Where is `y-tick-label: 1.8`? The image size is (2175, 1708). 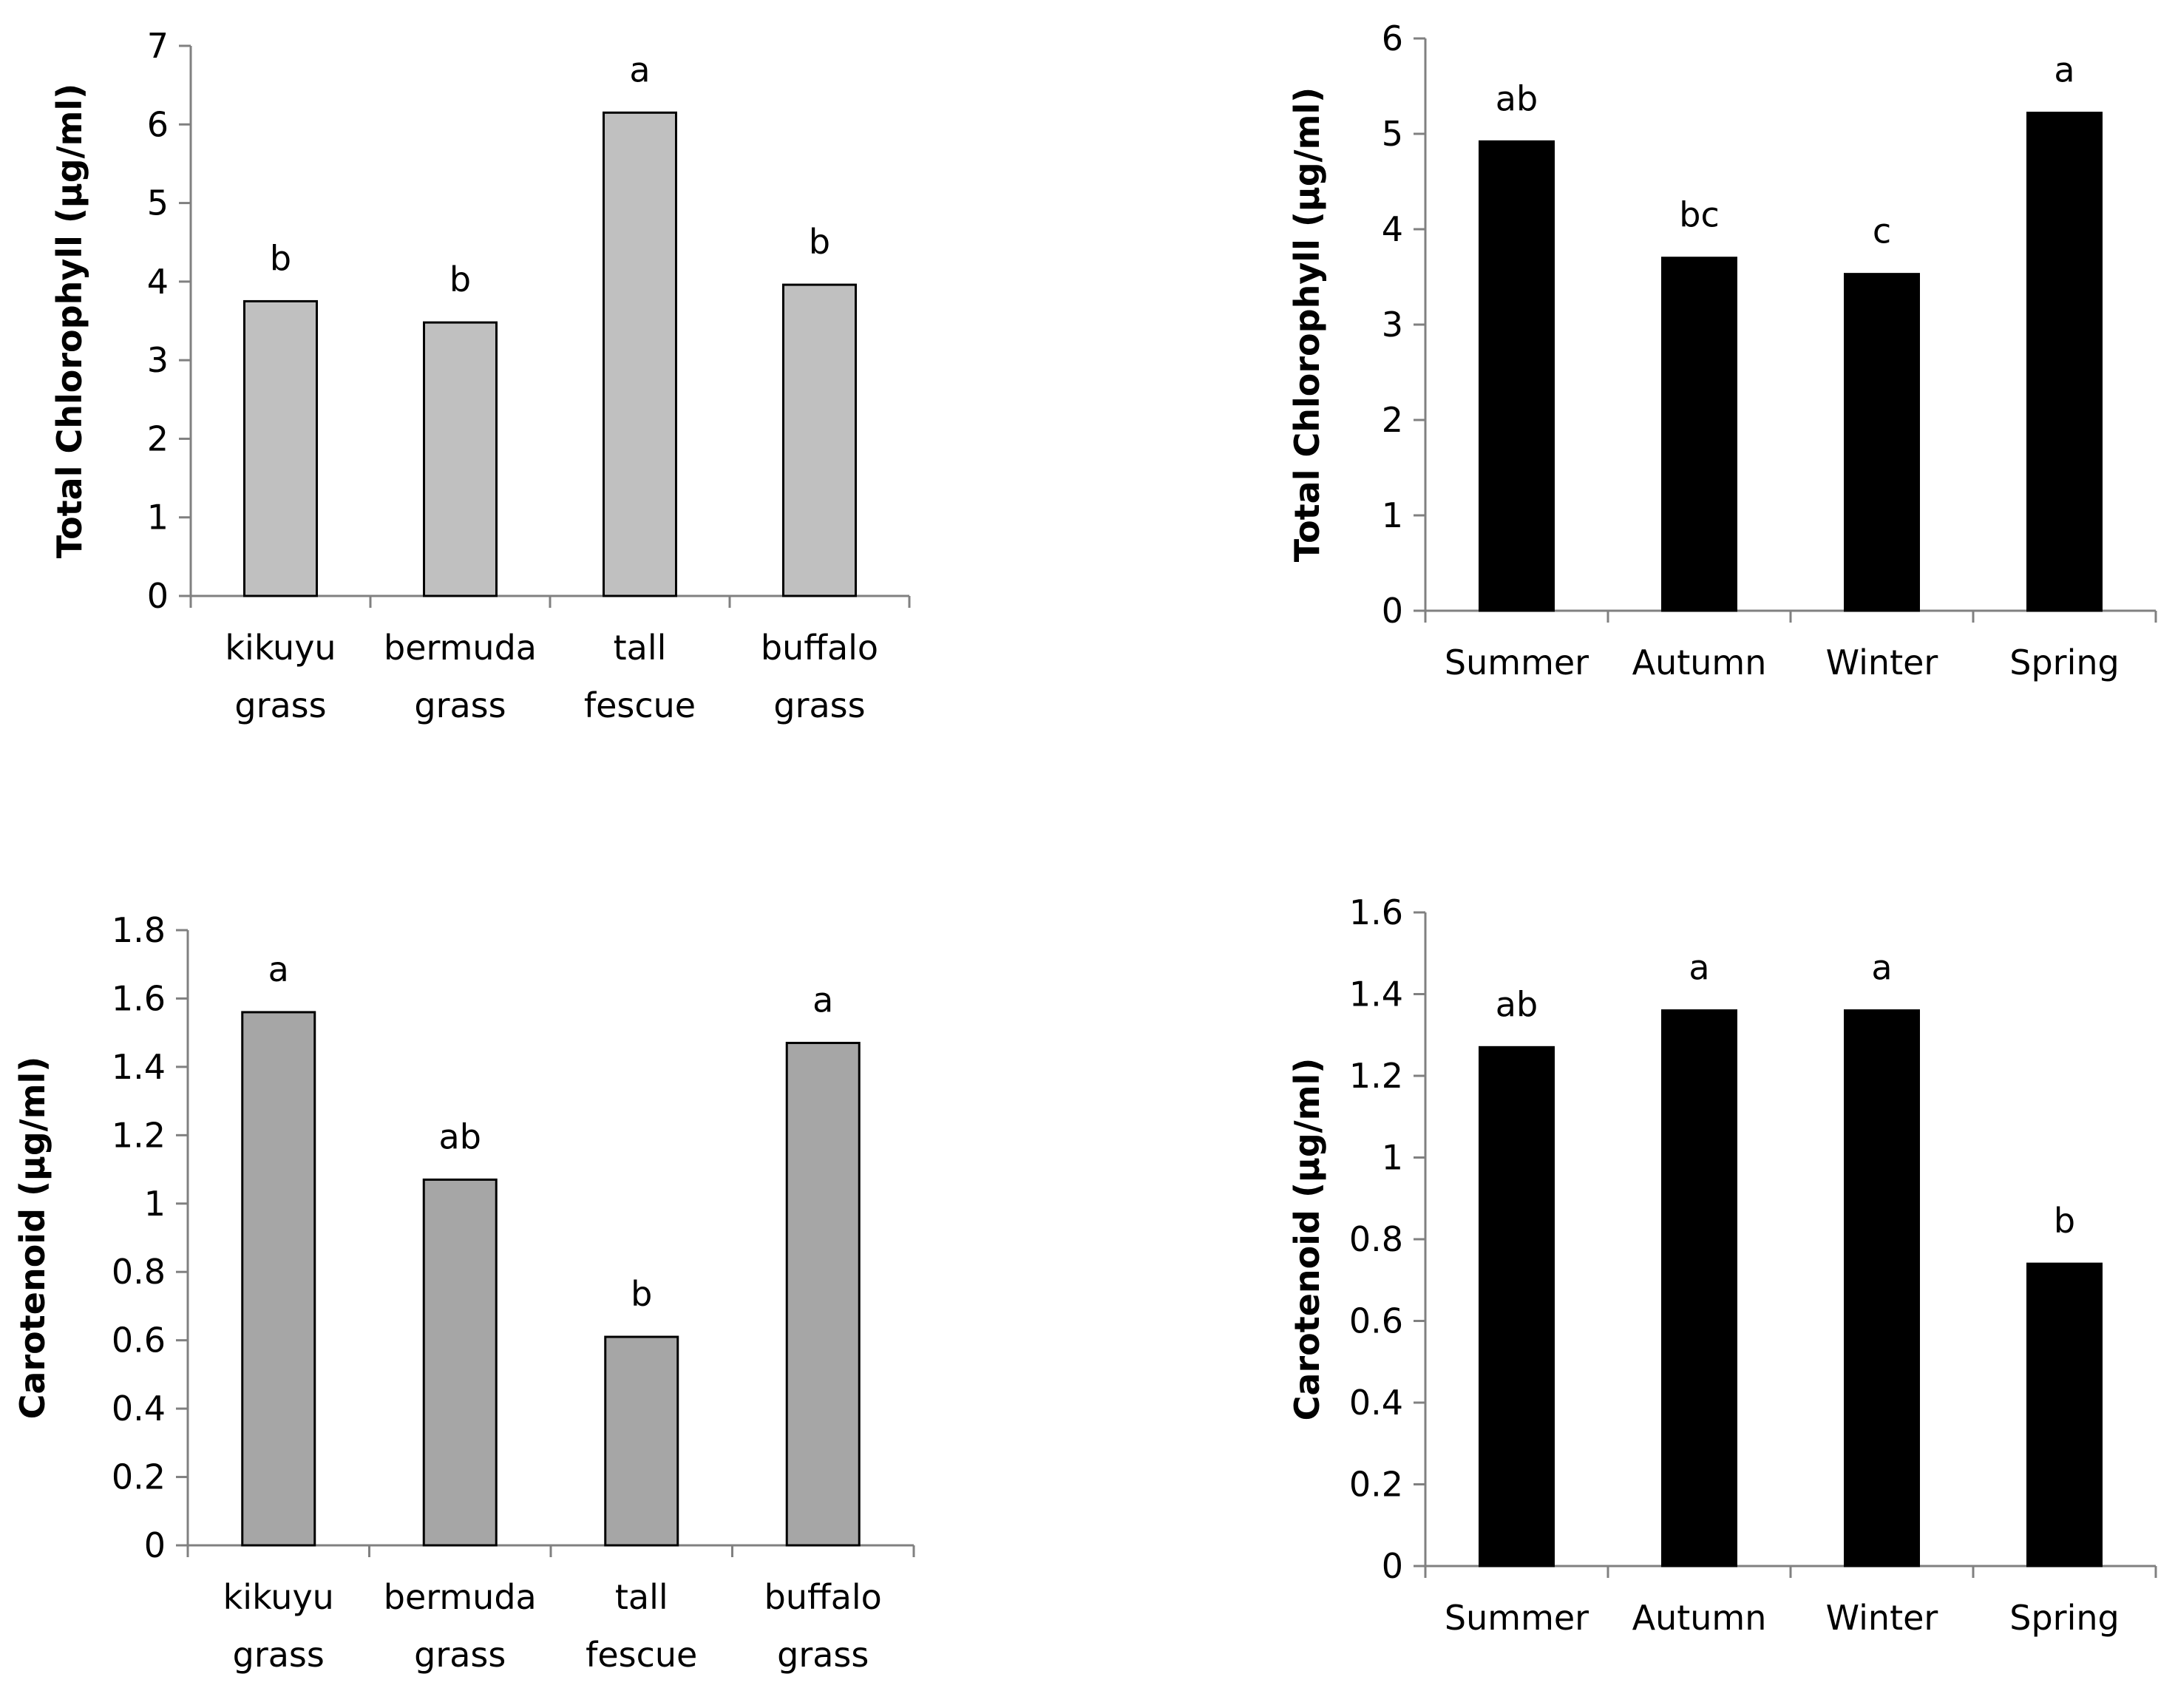
y-tick-label: 1.8 is located at coordinates (139, 930).